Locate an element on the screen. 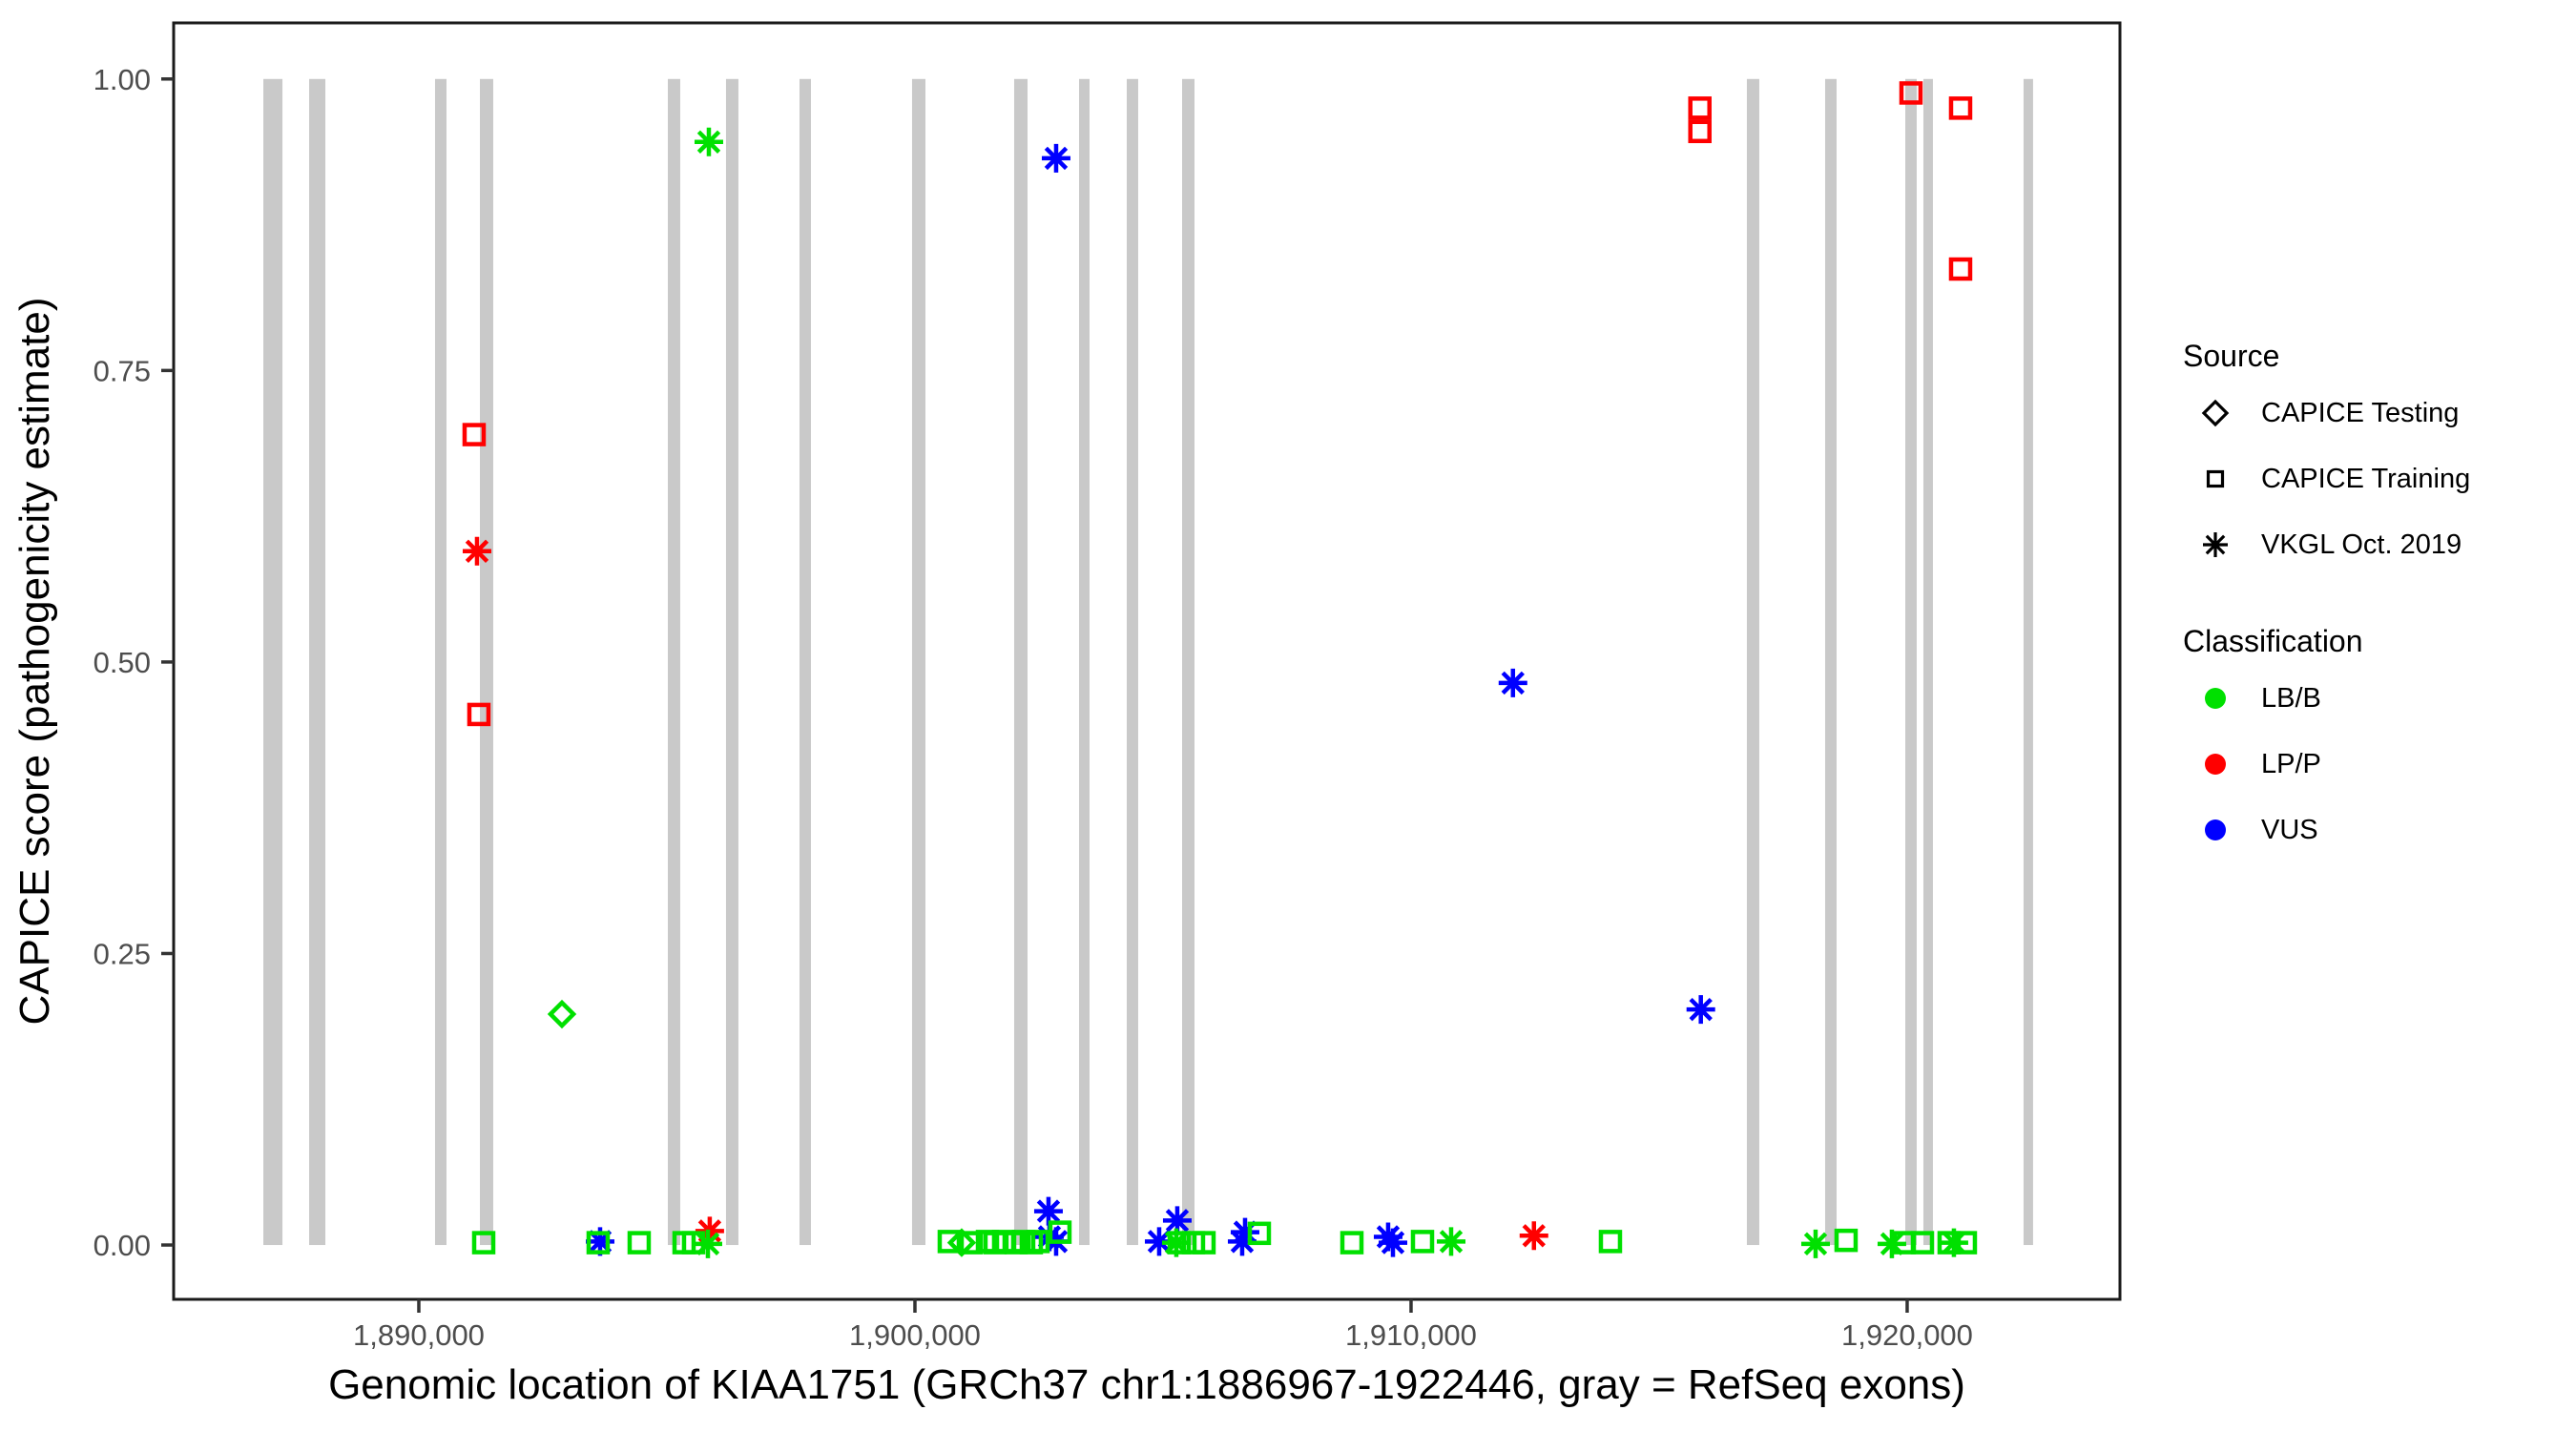 The image size is (2576, 1431). legend-item-lpp: LP/P is located at coordinates (2374, 764).